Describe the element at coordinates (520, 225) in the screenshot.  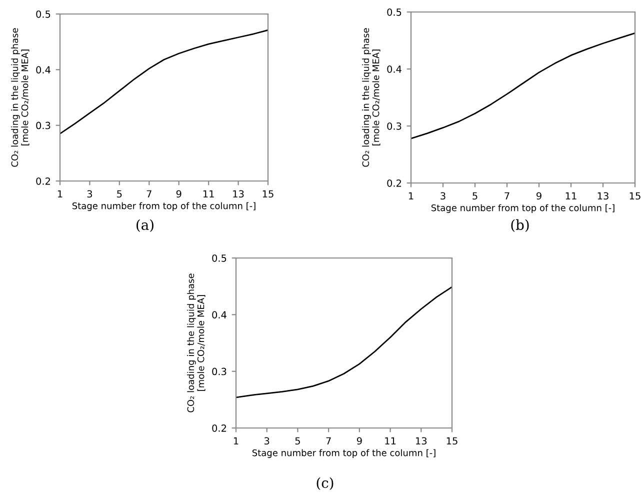
I see `text: (b)` at that location.